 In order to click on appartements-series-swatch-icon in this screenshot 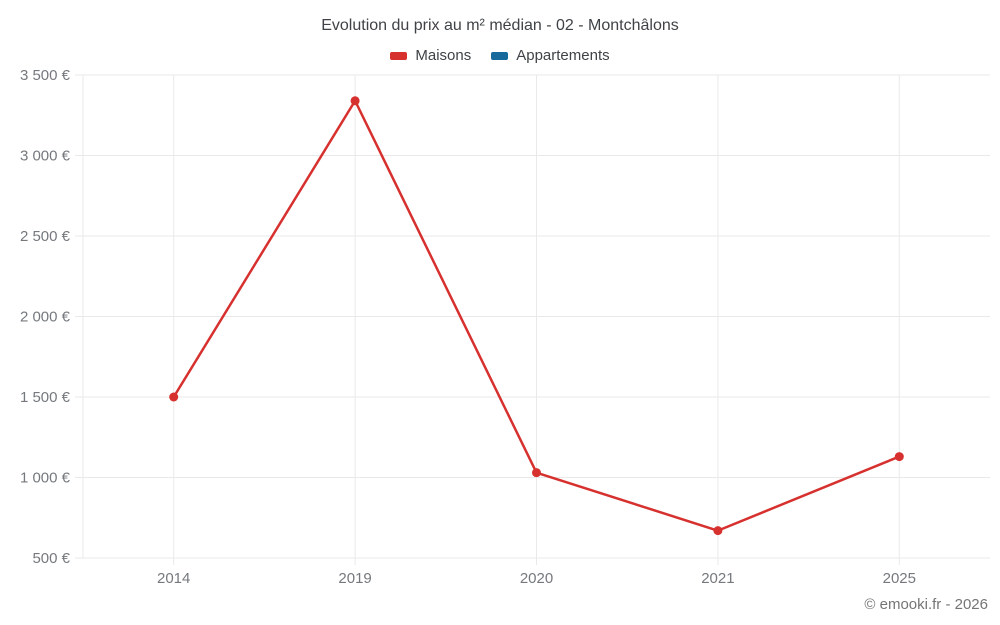, I will do `click(500, 55)`.